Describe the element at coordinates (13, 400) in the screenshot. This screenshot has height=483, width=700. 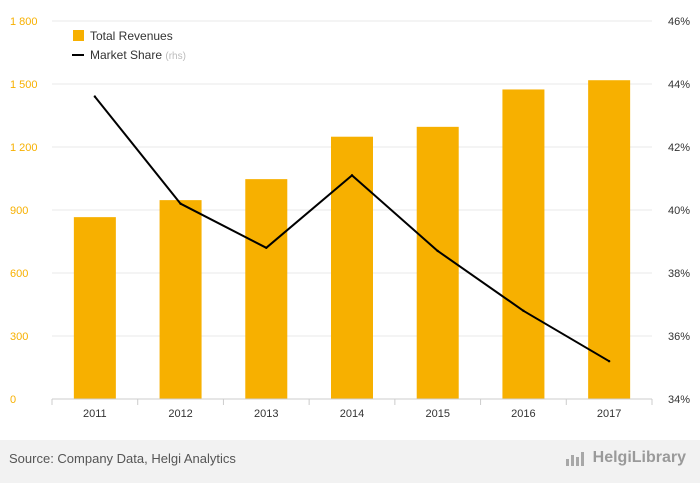
I see `y-left-tick-label: 0` at that location.